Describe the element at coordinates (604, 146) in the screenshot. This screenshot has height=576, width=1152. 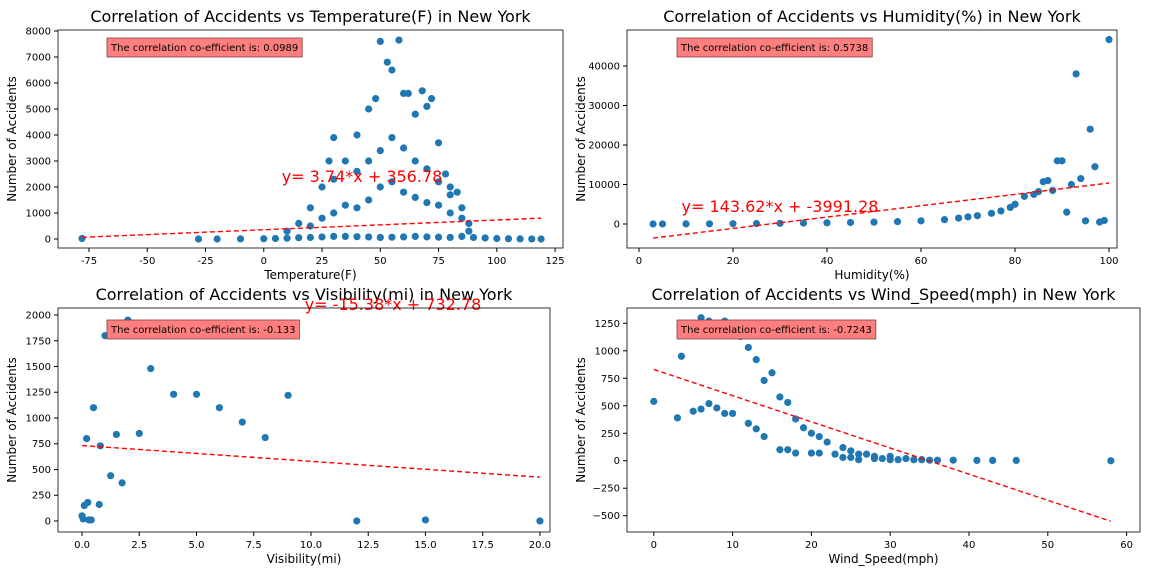
I see `y-tick-label: 20000` at that location.